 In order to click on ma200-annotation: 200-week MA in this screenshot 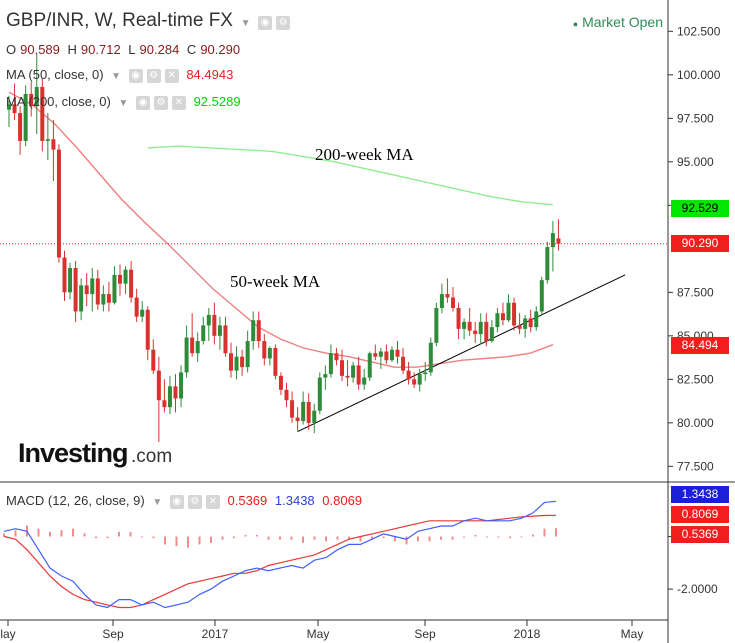, I will do `click(364, 154)`.